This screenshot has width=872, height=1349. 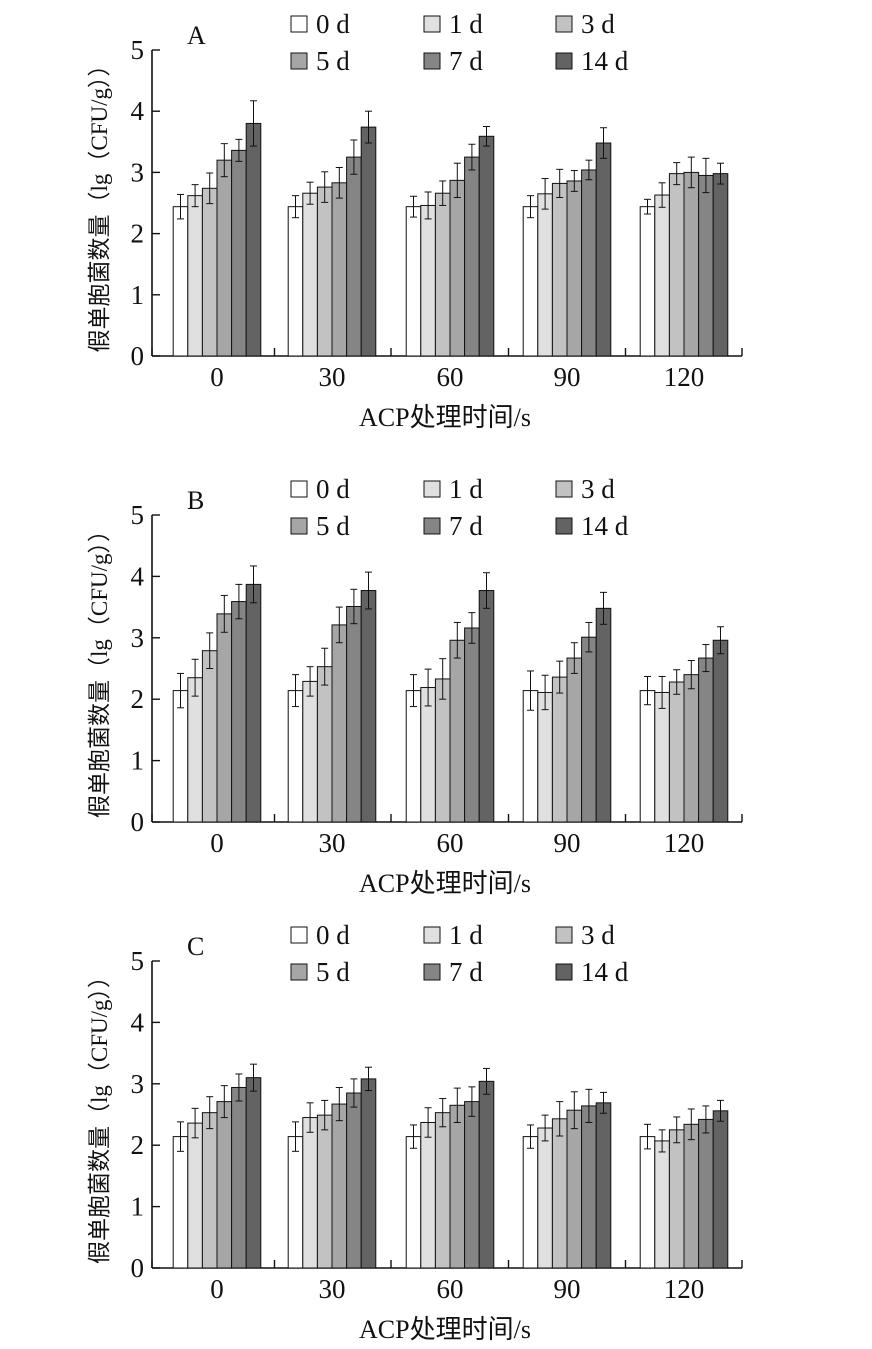 I want to click on legend-swatch-3d, so click(x=564, y=935).